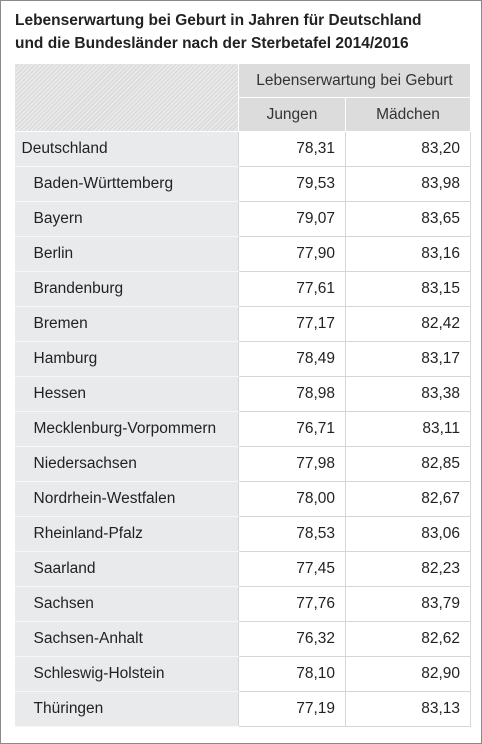 This screenshot has height=744, width=482. I want to click on girls-value-cell: 83,79, so click(408, 604).